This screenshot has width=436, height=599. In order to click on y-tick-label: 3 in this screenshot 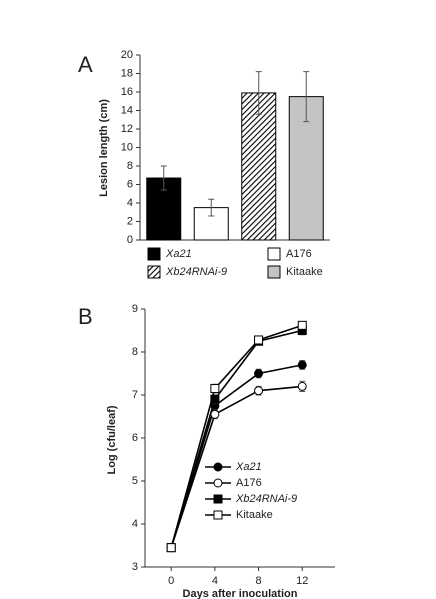, I will do `click(135, 567)`.